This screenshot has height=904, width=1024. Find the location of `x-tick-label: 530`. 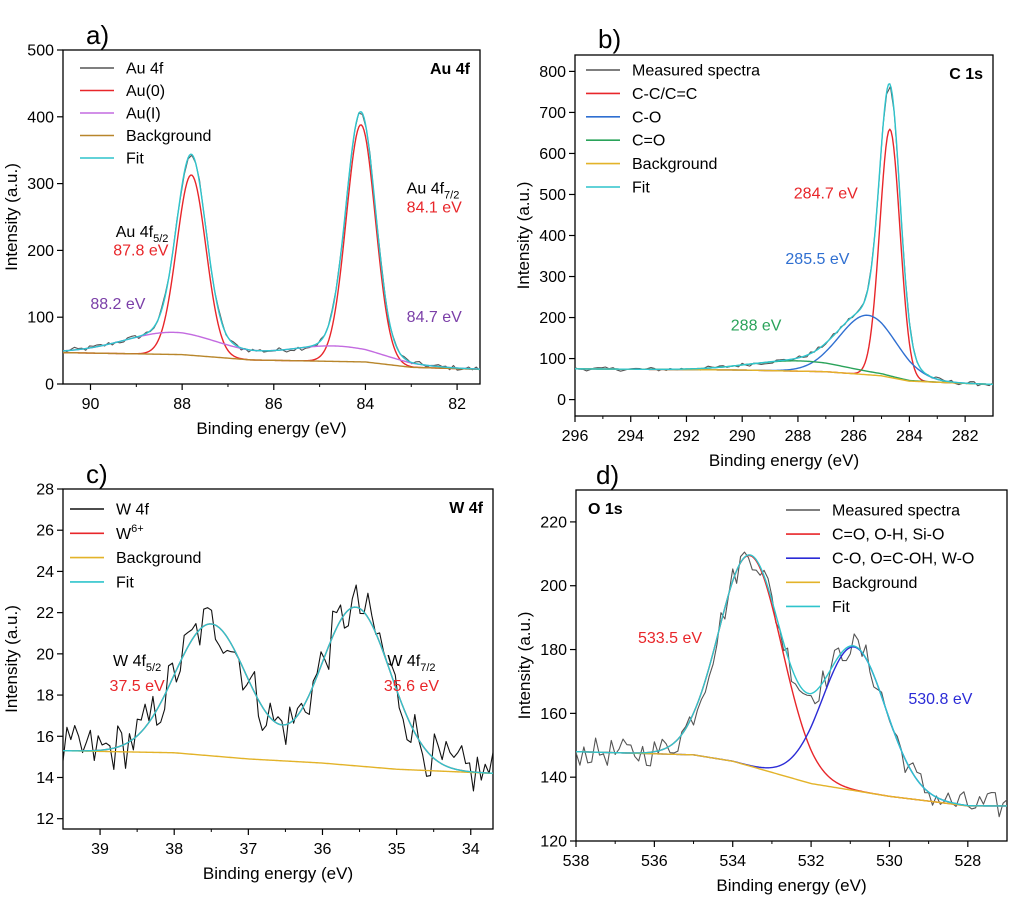

x-tick-label: 530 is located at coordinates (889, 861).